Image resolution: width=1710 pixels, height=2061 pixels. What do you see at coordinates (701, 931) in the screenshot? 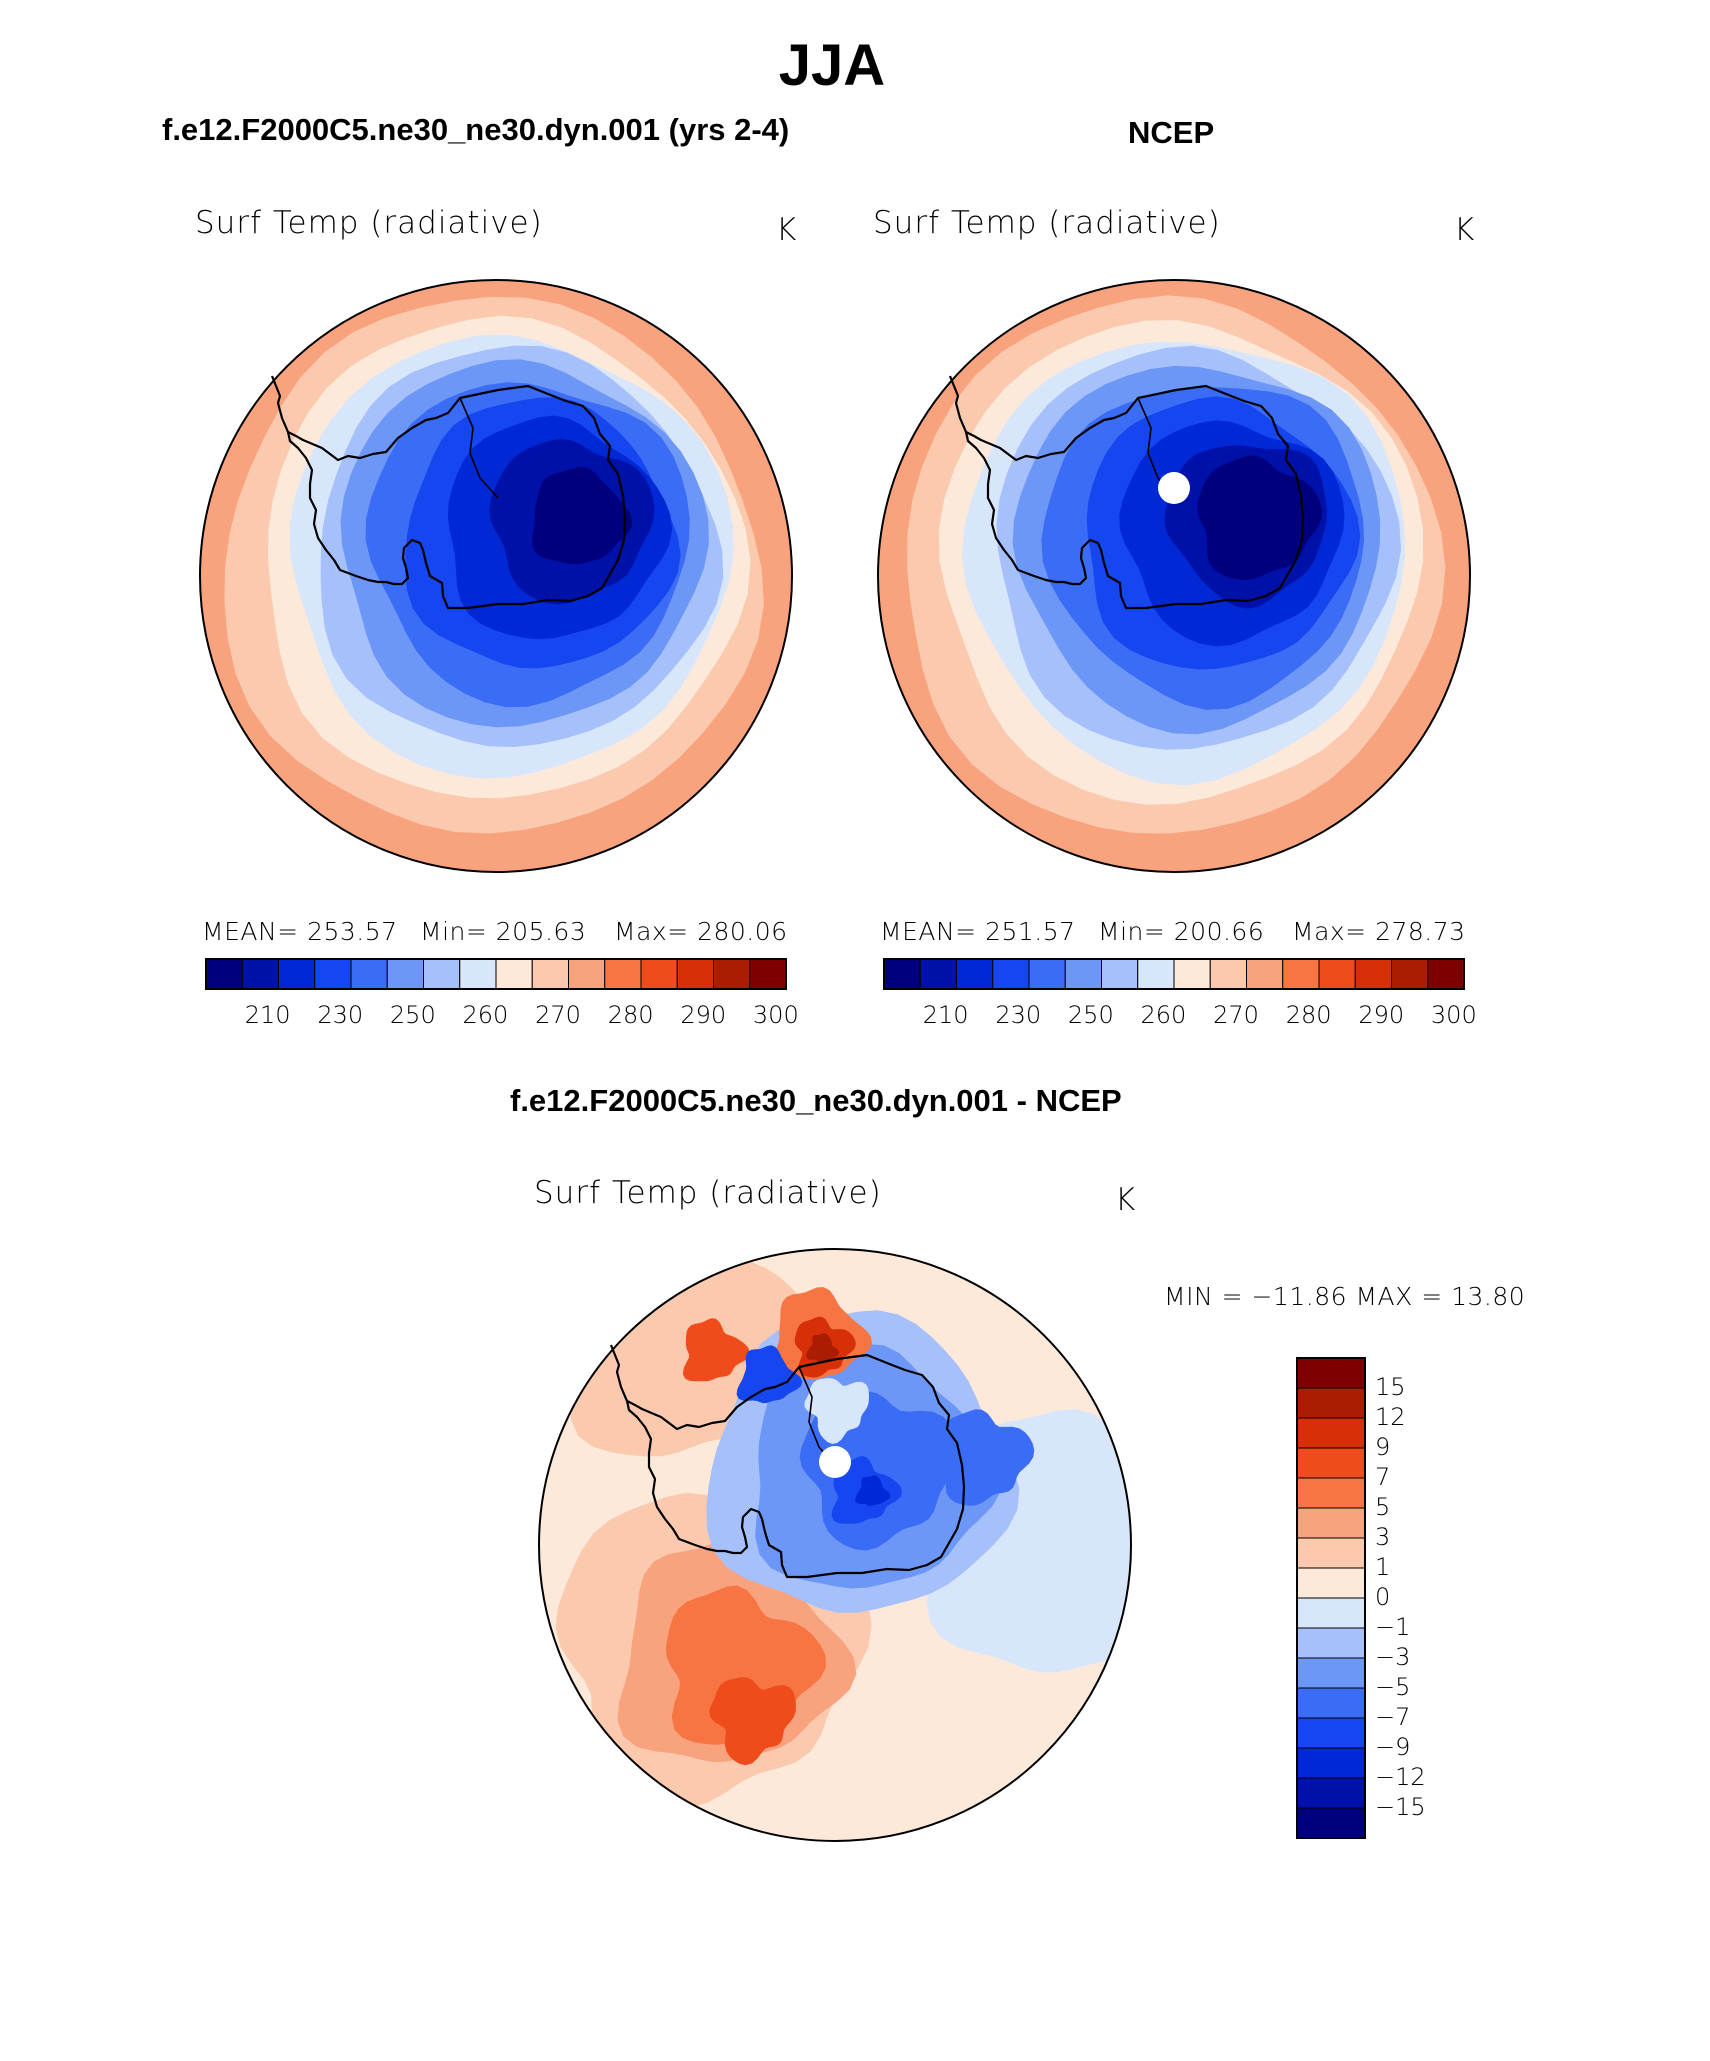
I see `model-max-stat: Max= 280.06` at bounding box center [701, 931].